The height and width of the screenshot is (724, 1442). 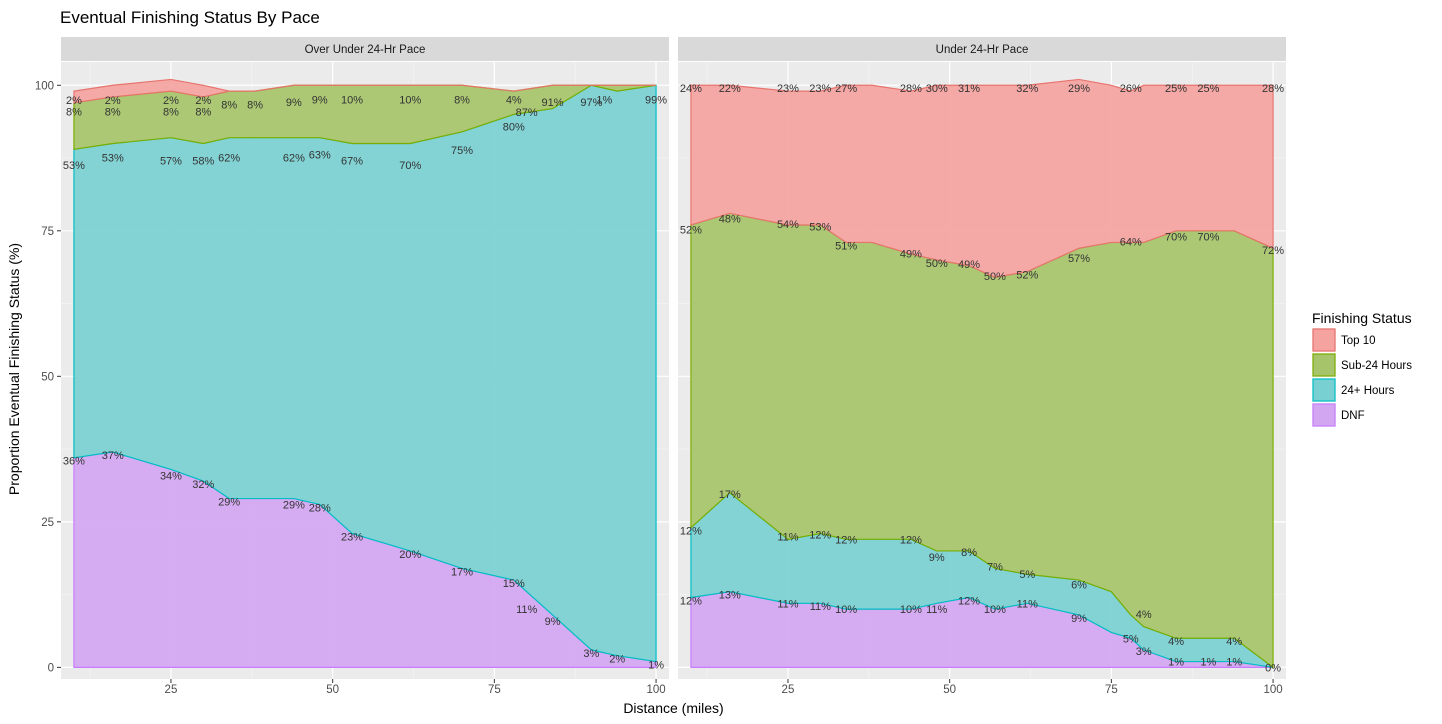 I want to click on data-label: 62%, so click(x=294, y=158).